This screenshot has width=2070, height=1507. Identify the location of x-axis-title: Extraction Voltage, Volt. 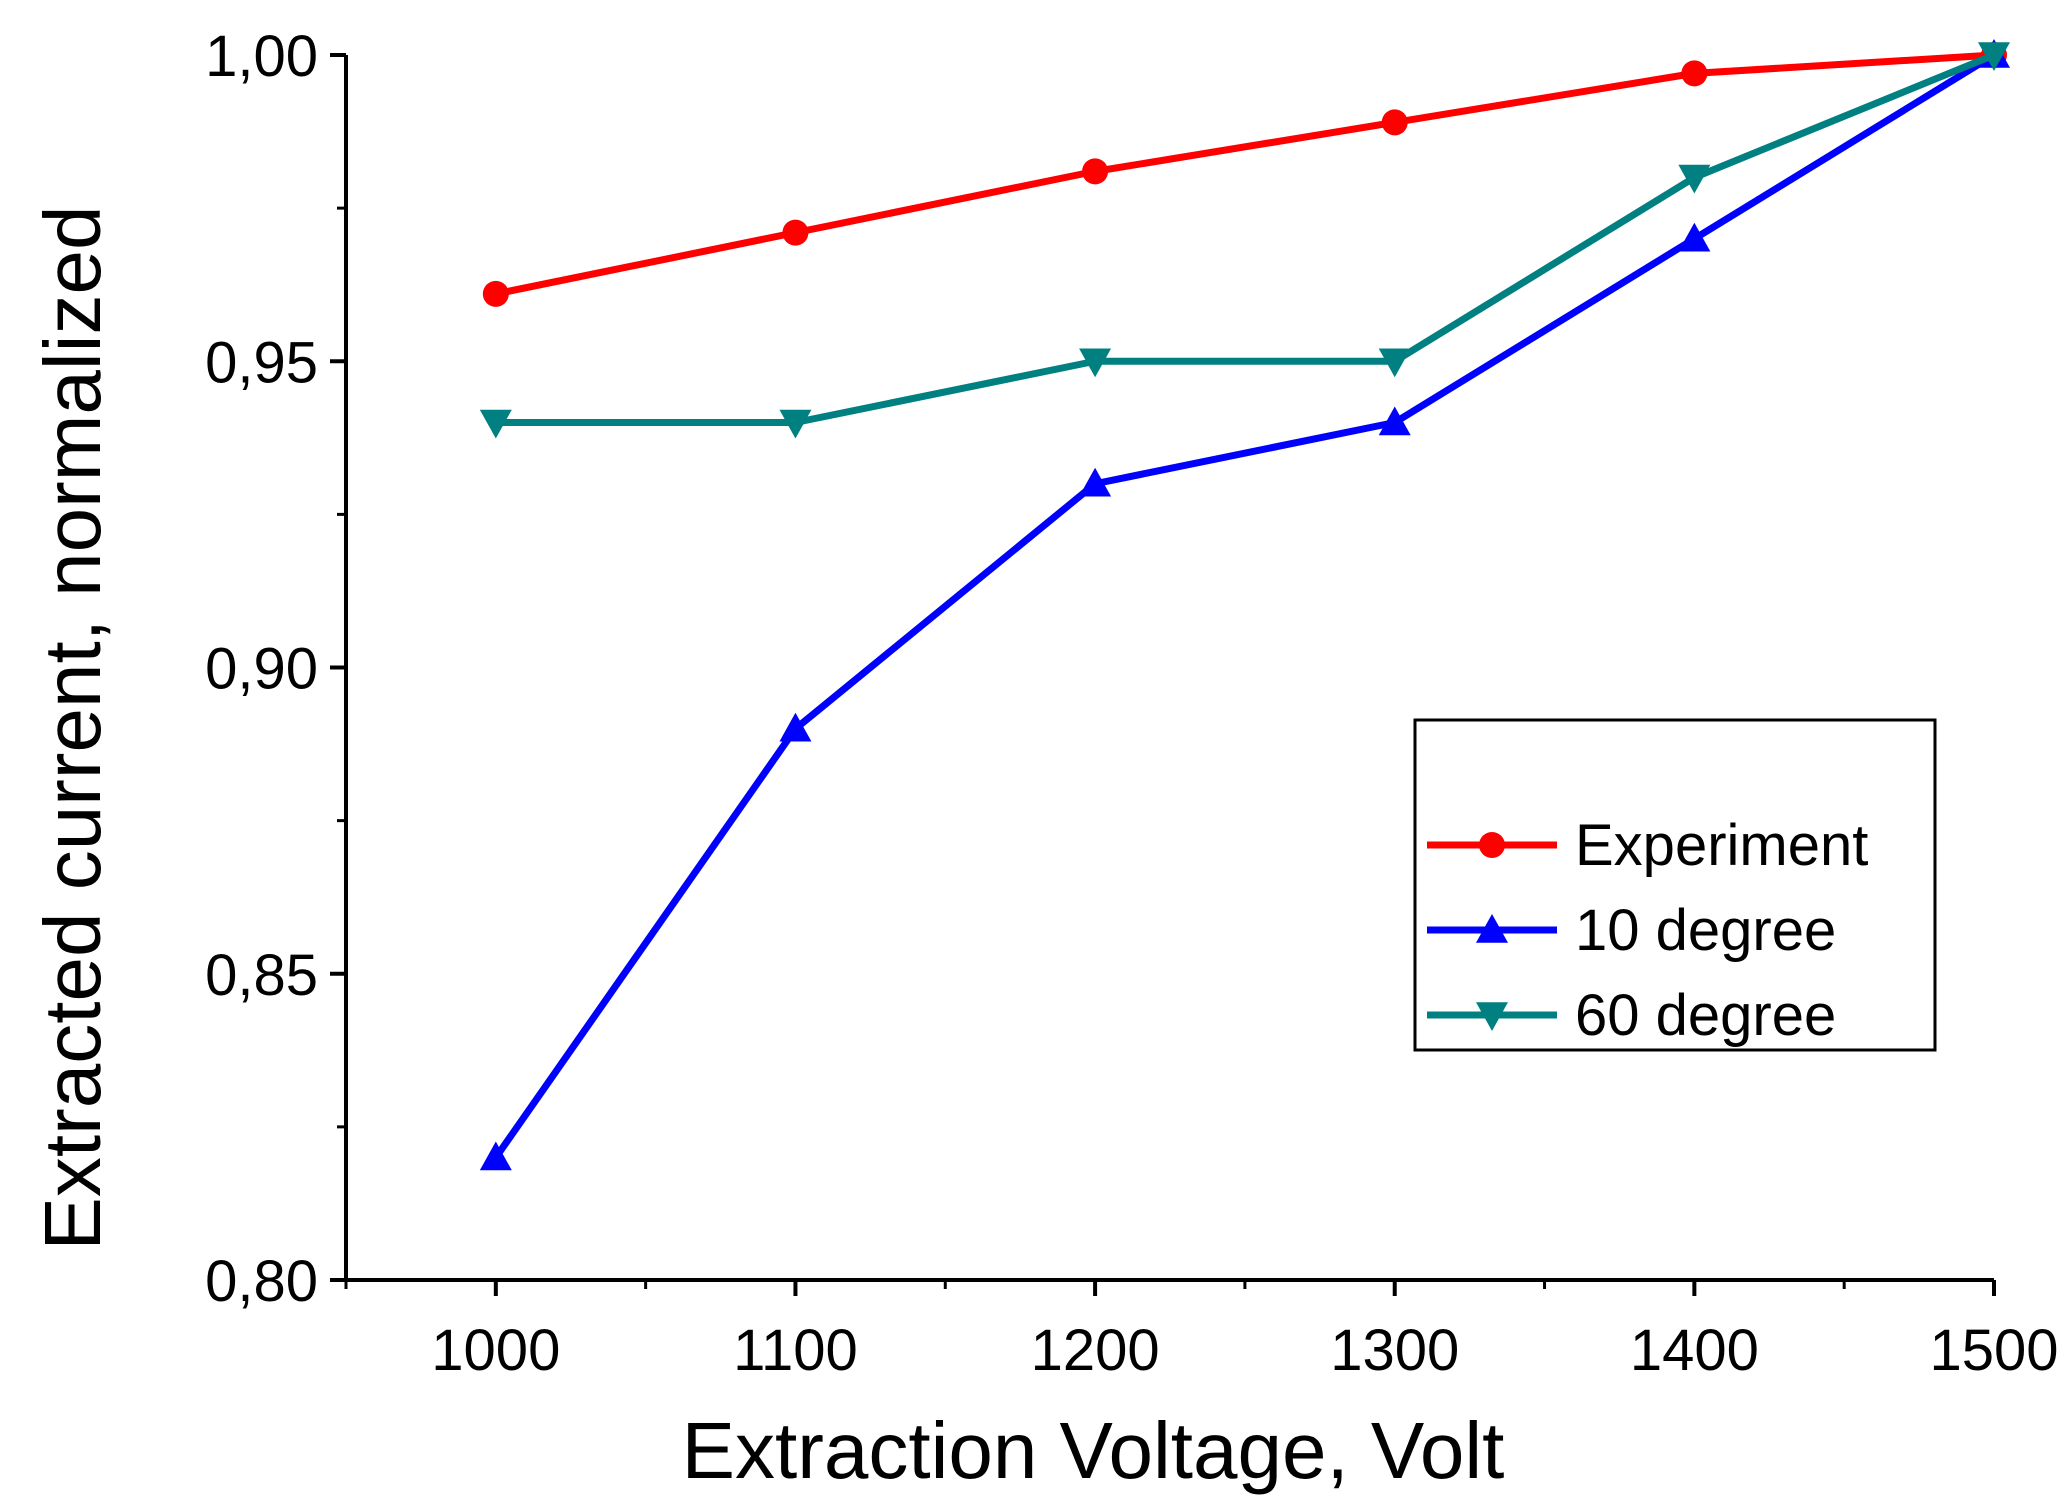
(1093, 1450).